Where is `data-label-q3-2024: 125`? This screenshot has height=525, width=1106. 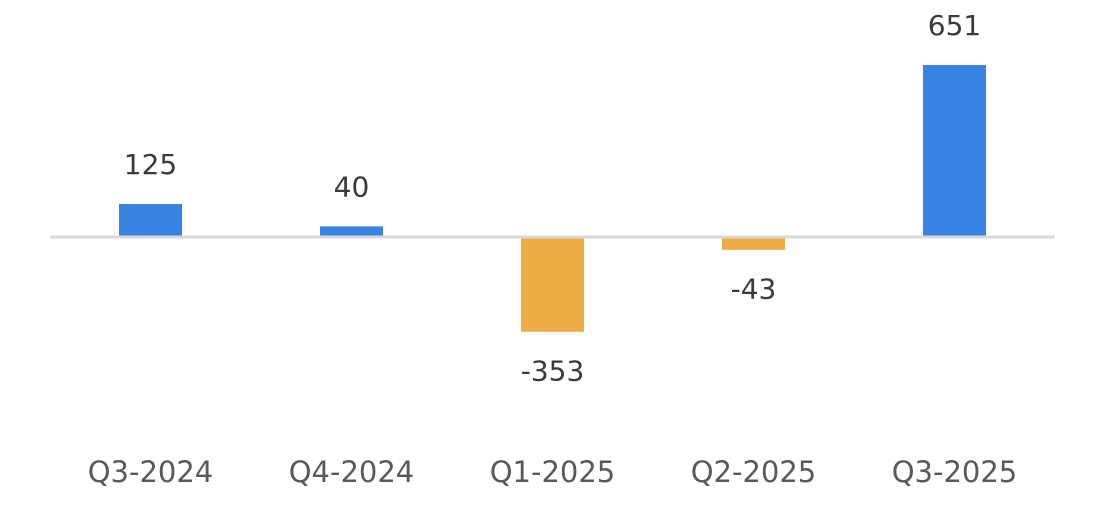 data-label-q3-2024: 125 is located at coordinates (150, 164).